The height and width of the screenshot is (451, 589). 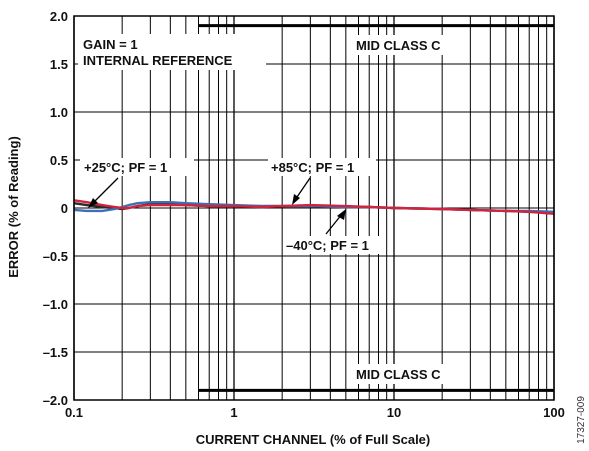 I want to click on arrowhead-25c, so click(x=93, y=203).